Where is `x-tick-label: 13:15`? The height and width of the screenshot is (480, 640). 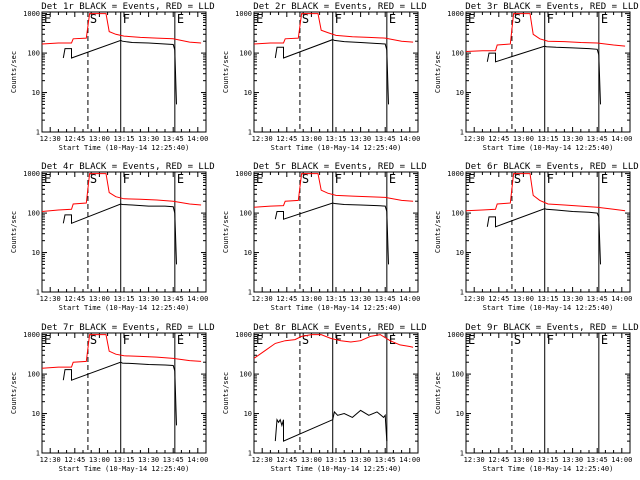 x-tick-label: 13:15 is located at coordinates (547, 139).